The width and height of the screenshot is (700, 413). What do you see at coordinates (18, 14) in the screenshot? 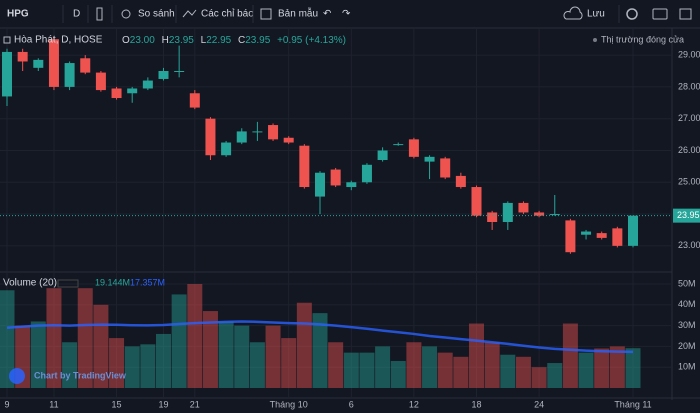
I see `symbol: HPG` at bounding box center [18, 14].